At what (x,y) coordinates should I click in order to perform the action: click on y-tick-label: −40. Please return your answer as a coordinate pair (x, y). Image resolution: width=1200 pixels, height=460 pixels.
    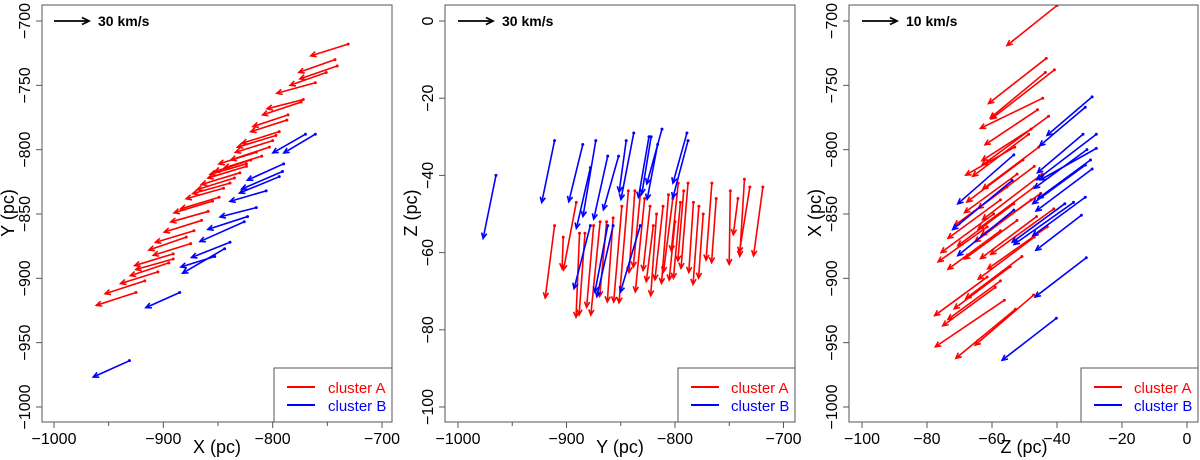
    Looking at the image, I should click on (428, 175).